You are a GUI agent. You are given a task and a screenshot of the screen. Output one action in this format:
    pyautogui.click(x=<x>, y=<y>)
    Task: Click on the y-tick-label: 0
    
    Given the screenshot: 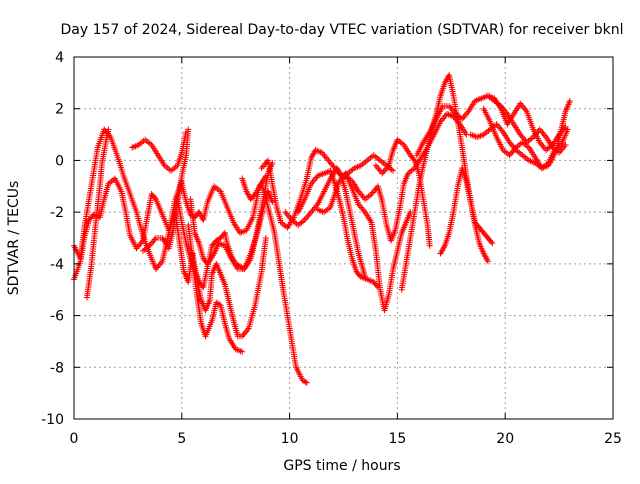 What is the action you would take?
    pyautogui.click(x=59, y=161)
    